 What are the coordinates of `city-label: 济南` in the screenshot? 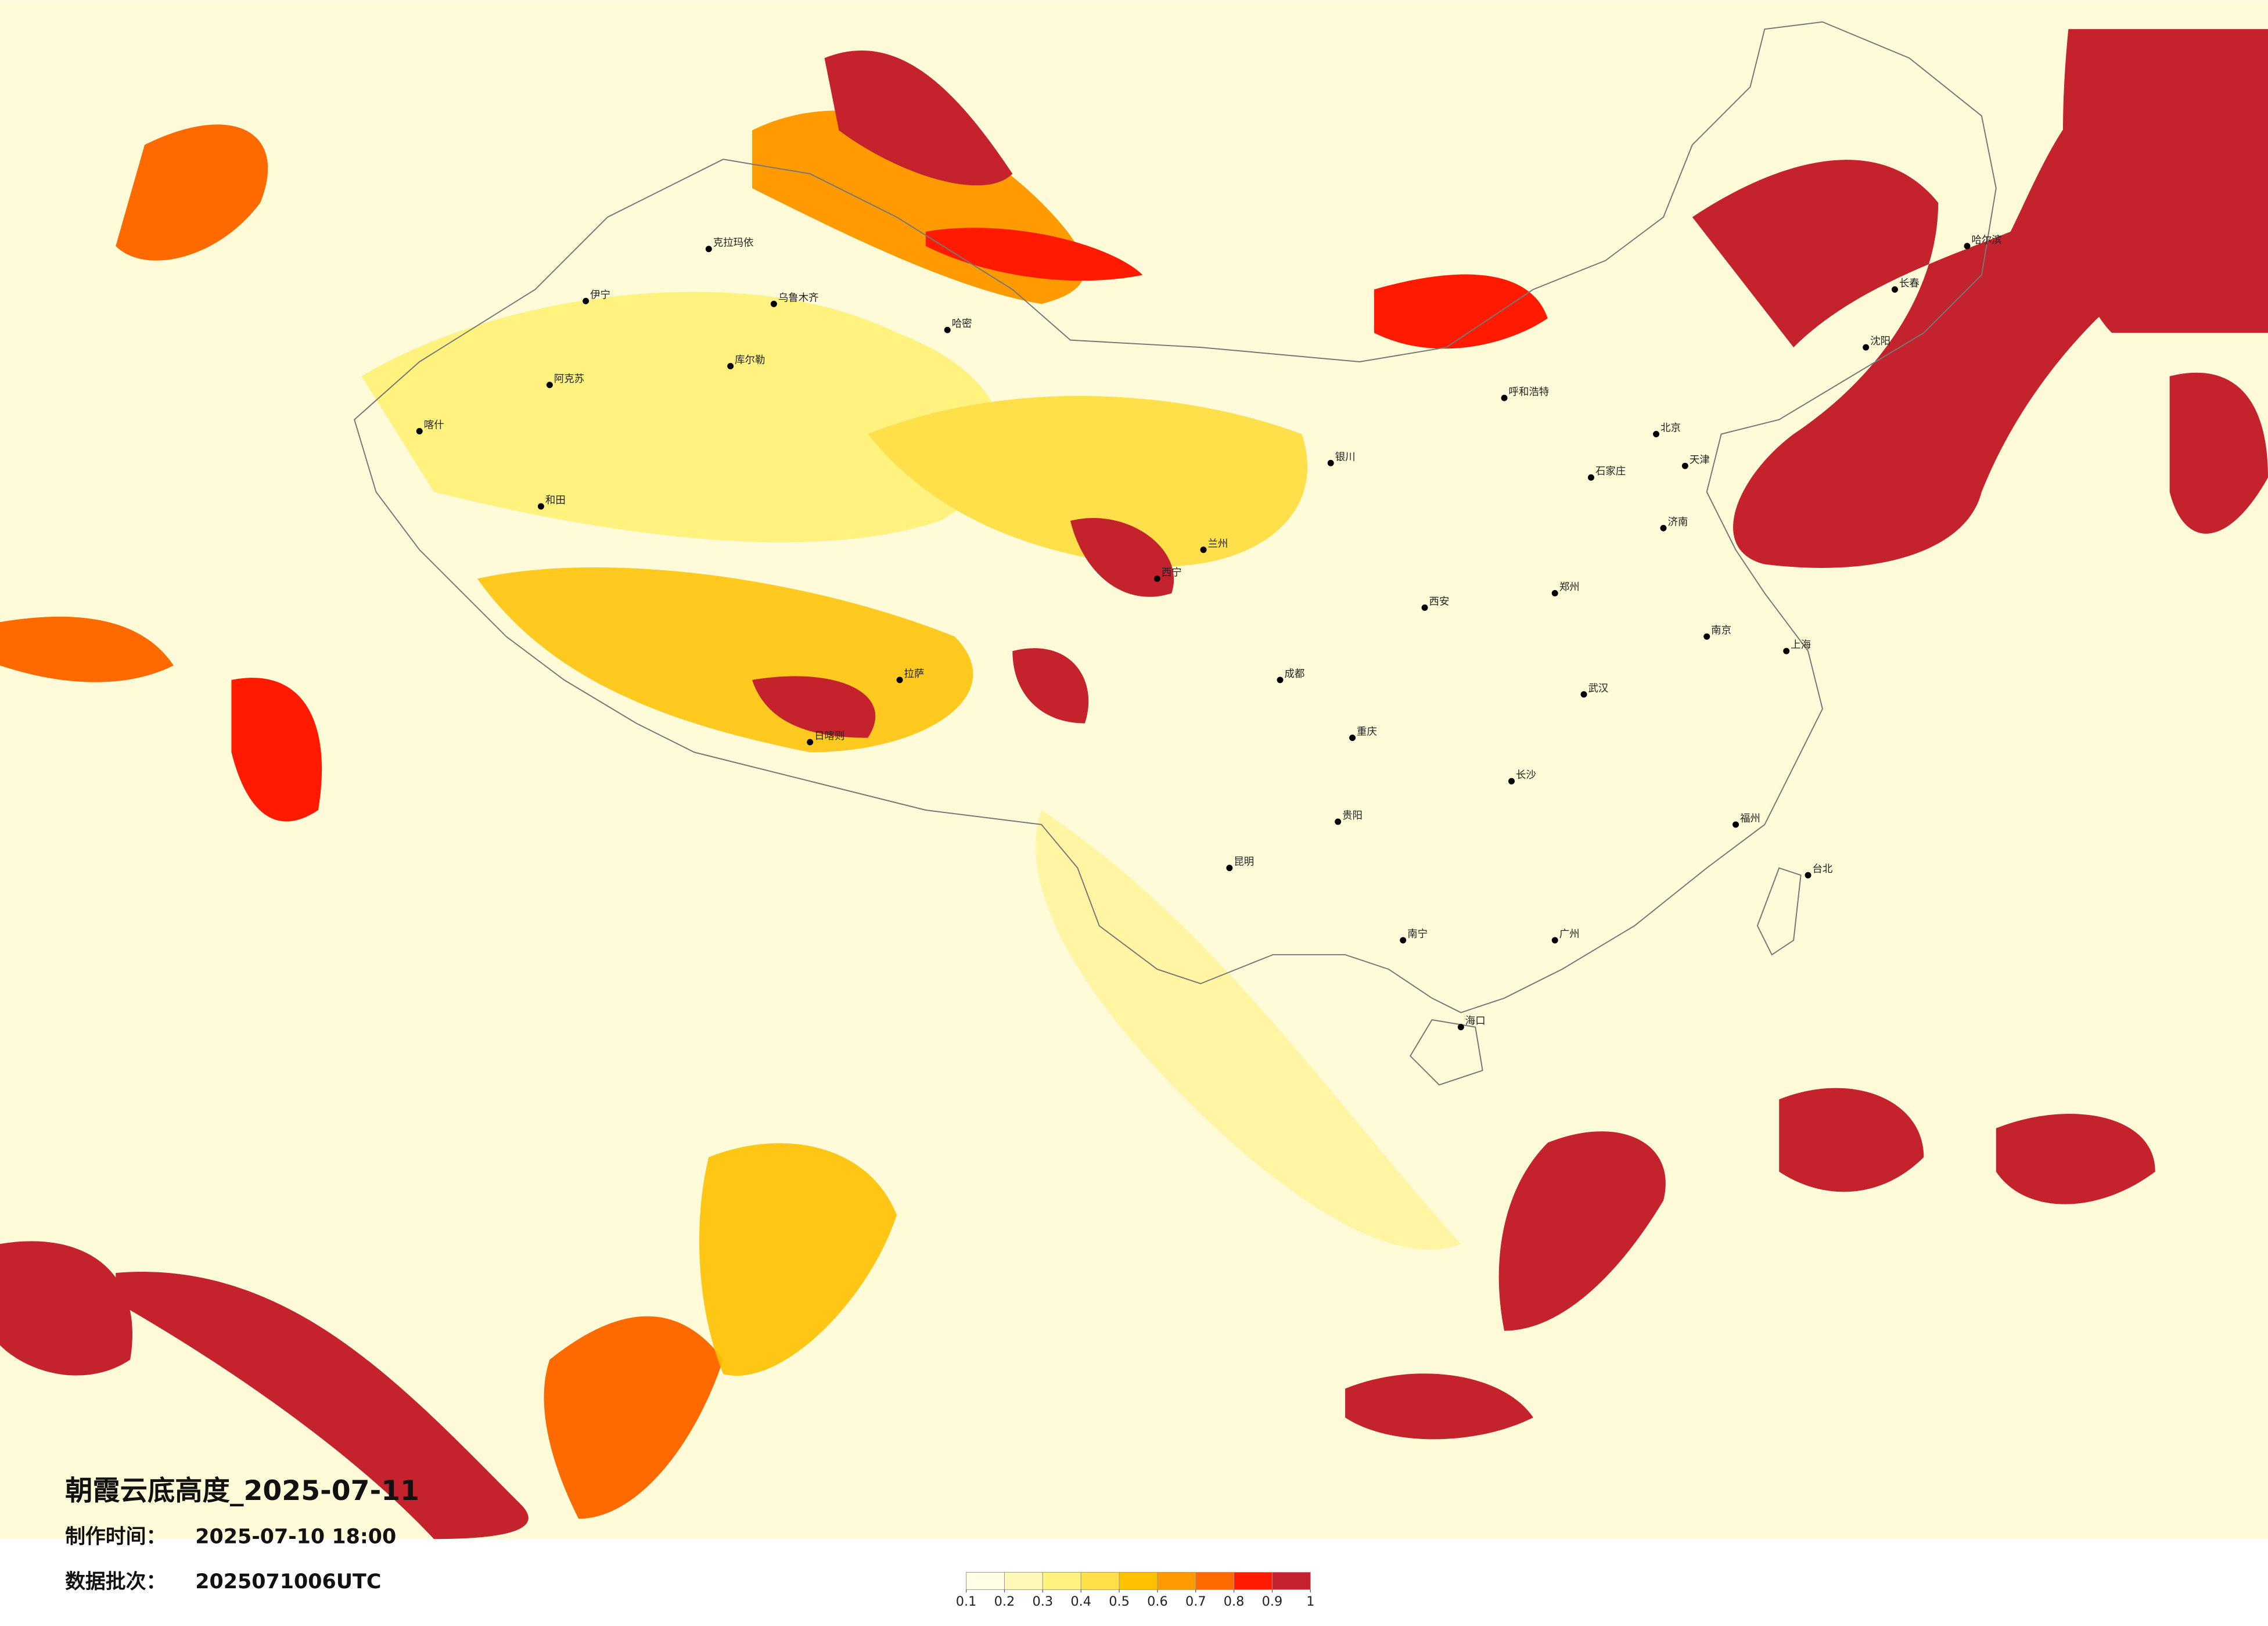 It's located at (1677, 522).